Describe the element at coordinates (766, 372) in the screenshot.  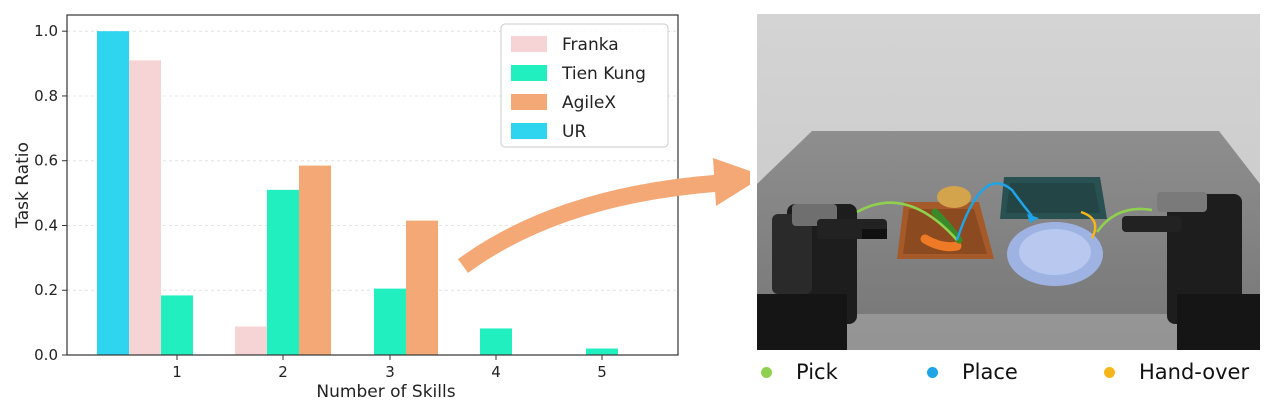
I see `pick-dot-icon` at that location.